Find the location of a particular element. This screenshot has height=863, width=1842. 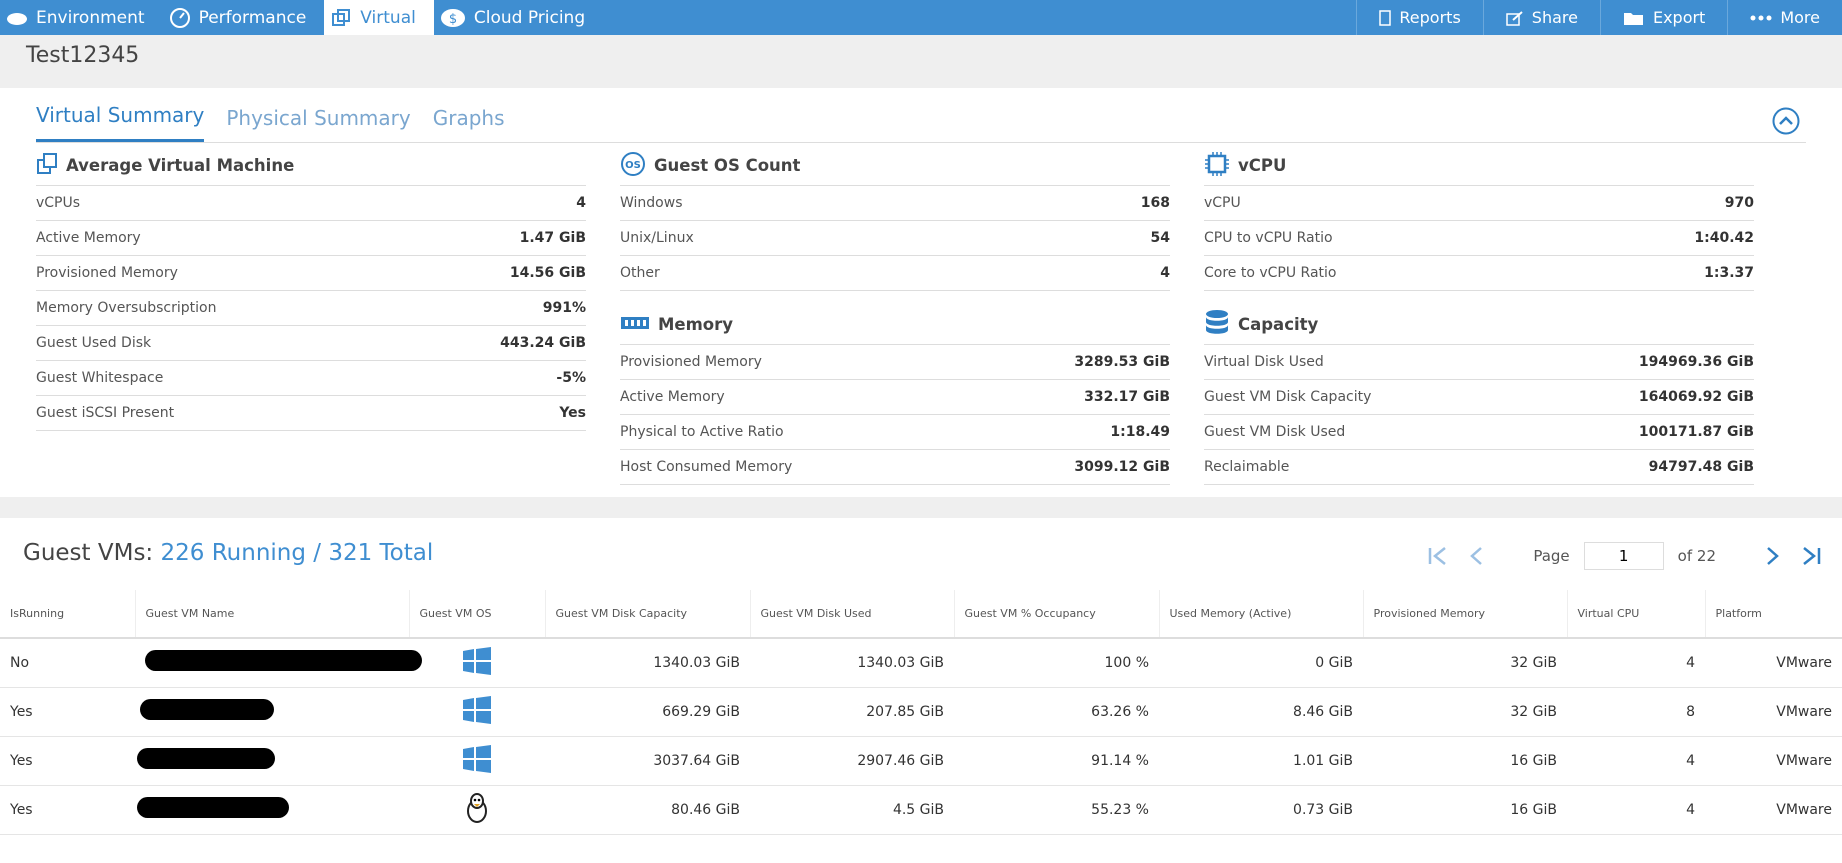

row-value: 100171.87 GiB is located at coordinates (1696, 432).